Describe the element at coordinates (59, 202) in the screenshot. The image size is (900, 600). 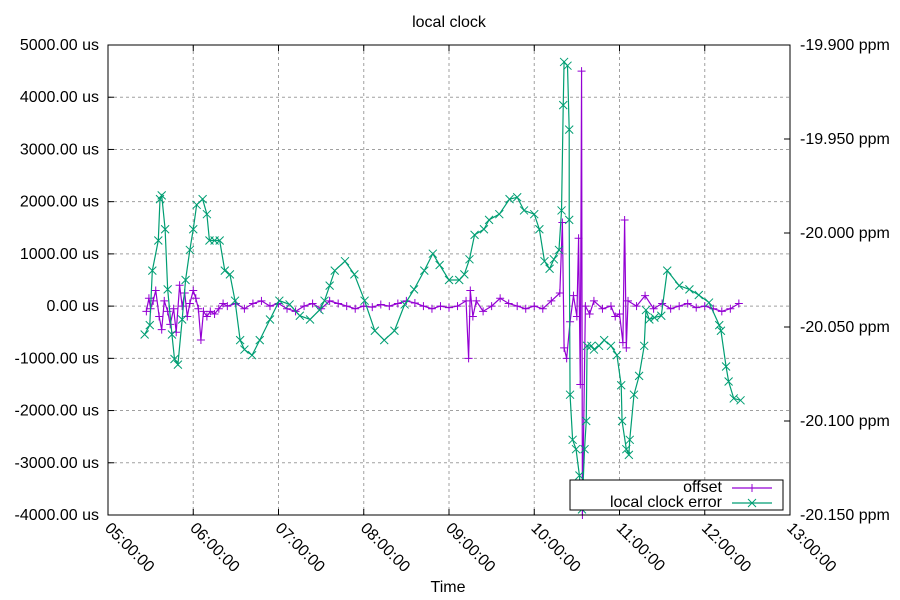
I see `y-tick-label: 2000.00 us` at that location.